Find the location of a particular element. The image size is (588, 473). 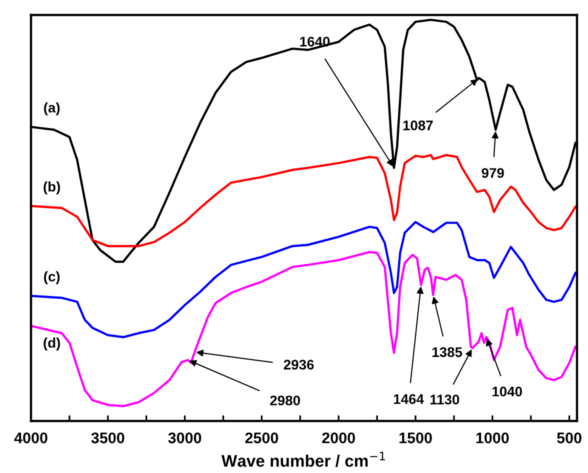

x-tick-label: 4000 is located at coordinates (31, 438).